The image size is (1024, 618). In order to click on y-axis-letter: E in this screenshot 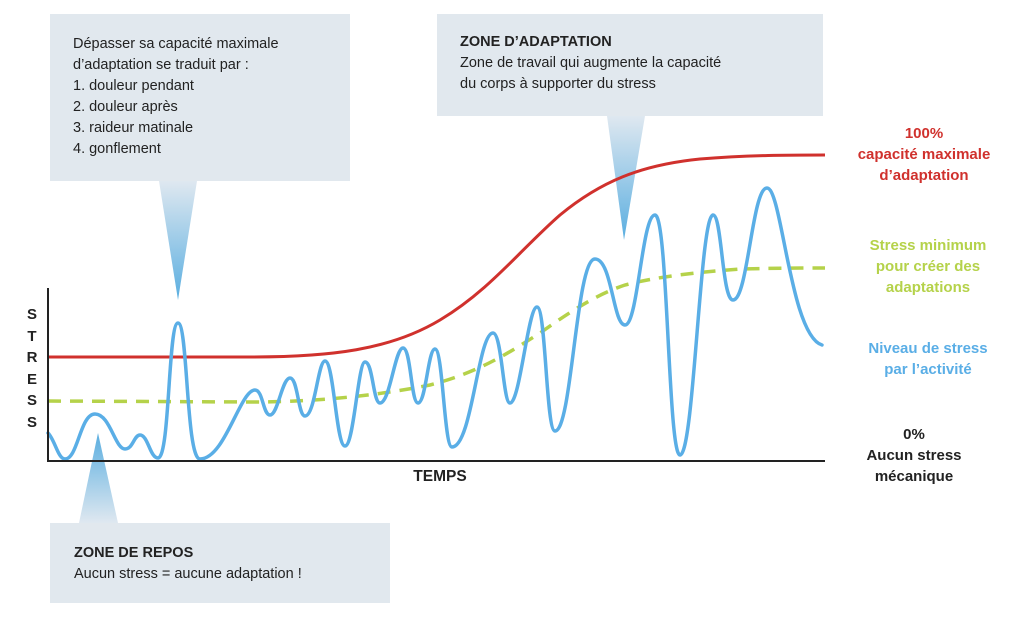, I will do `click(31, 379)`.